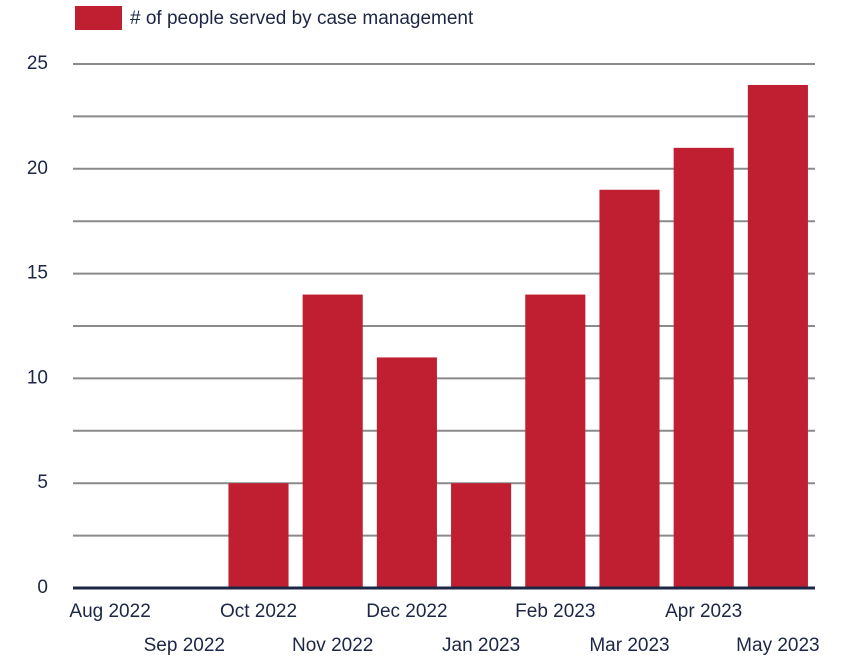  I want to click on x-tick-label: Sep 2022, so click(184, 645).